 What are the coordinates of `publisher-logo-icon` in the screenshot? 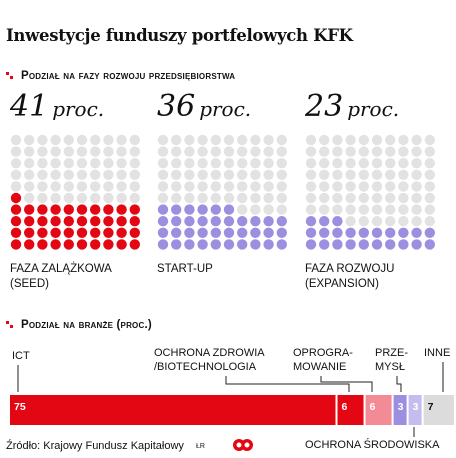 It's located at (243, 445).